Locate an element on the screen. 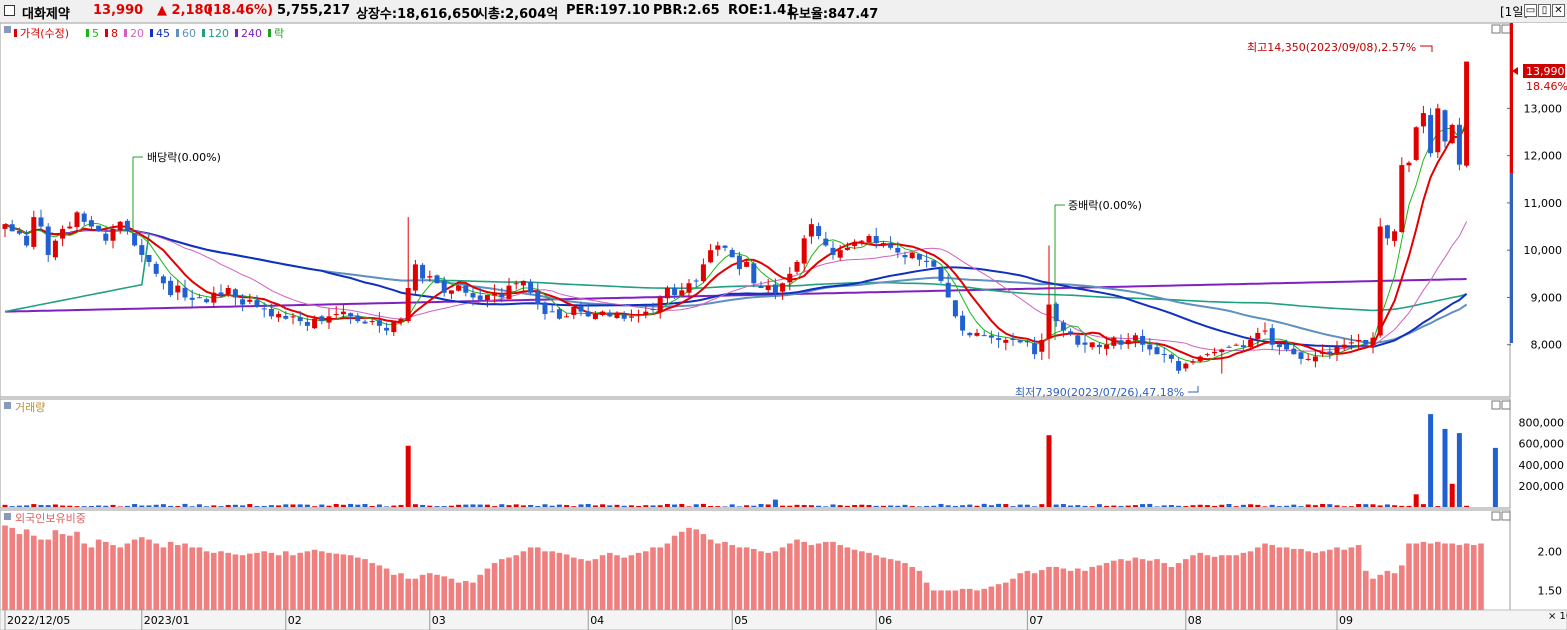 The height and width of the screenshot is (630, 1567). foreign-pane-controls is located at coordinates (1501, 516).